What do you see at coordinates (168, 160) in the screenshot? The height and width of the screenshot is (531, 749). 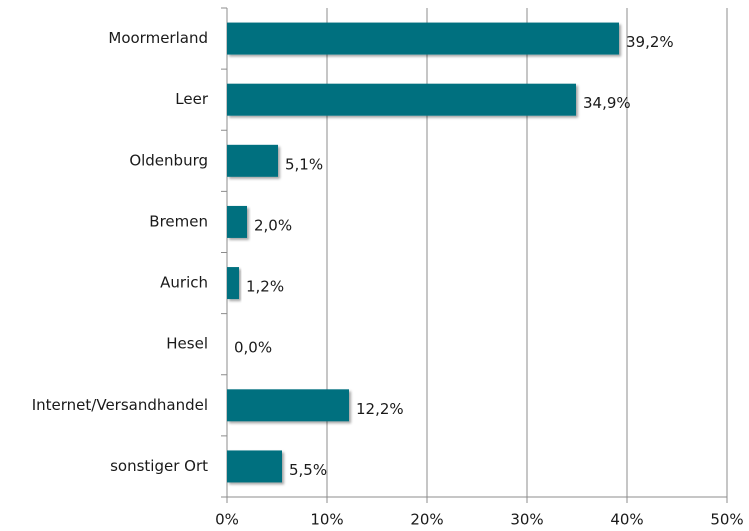 I see `y-tick-label: Oldenburg` at bounding box center [168, 160].